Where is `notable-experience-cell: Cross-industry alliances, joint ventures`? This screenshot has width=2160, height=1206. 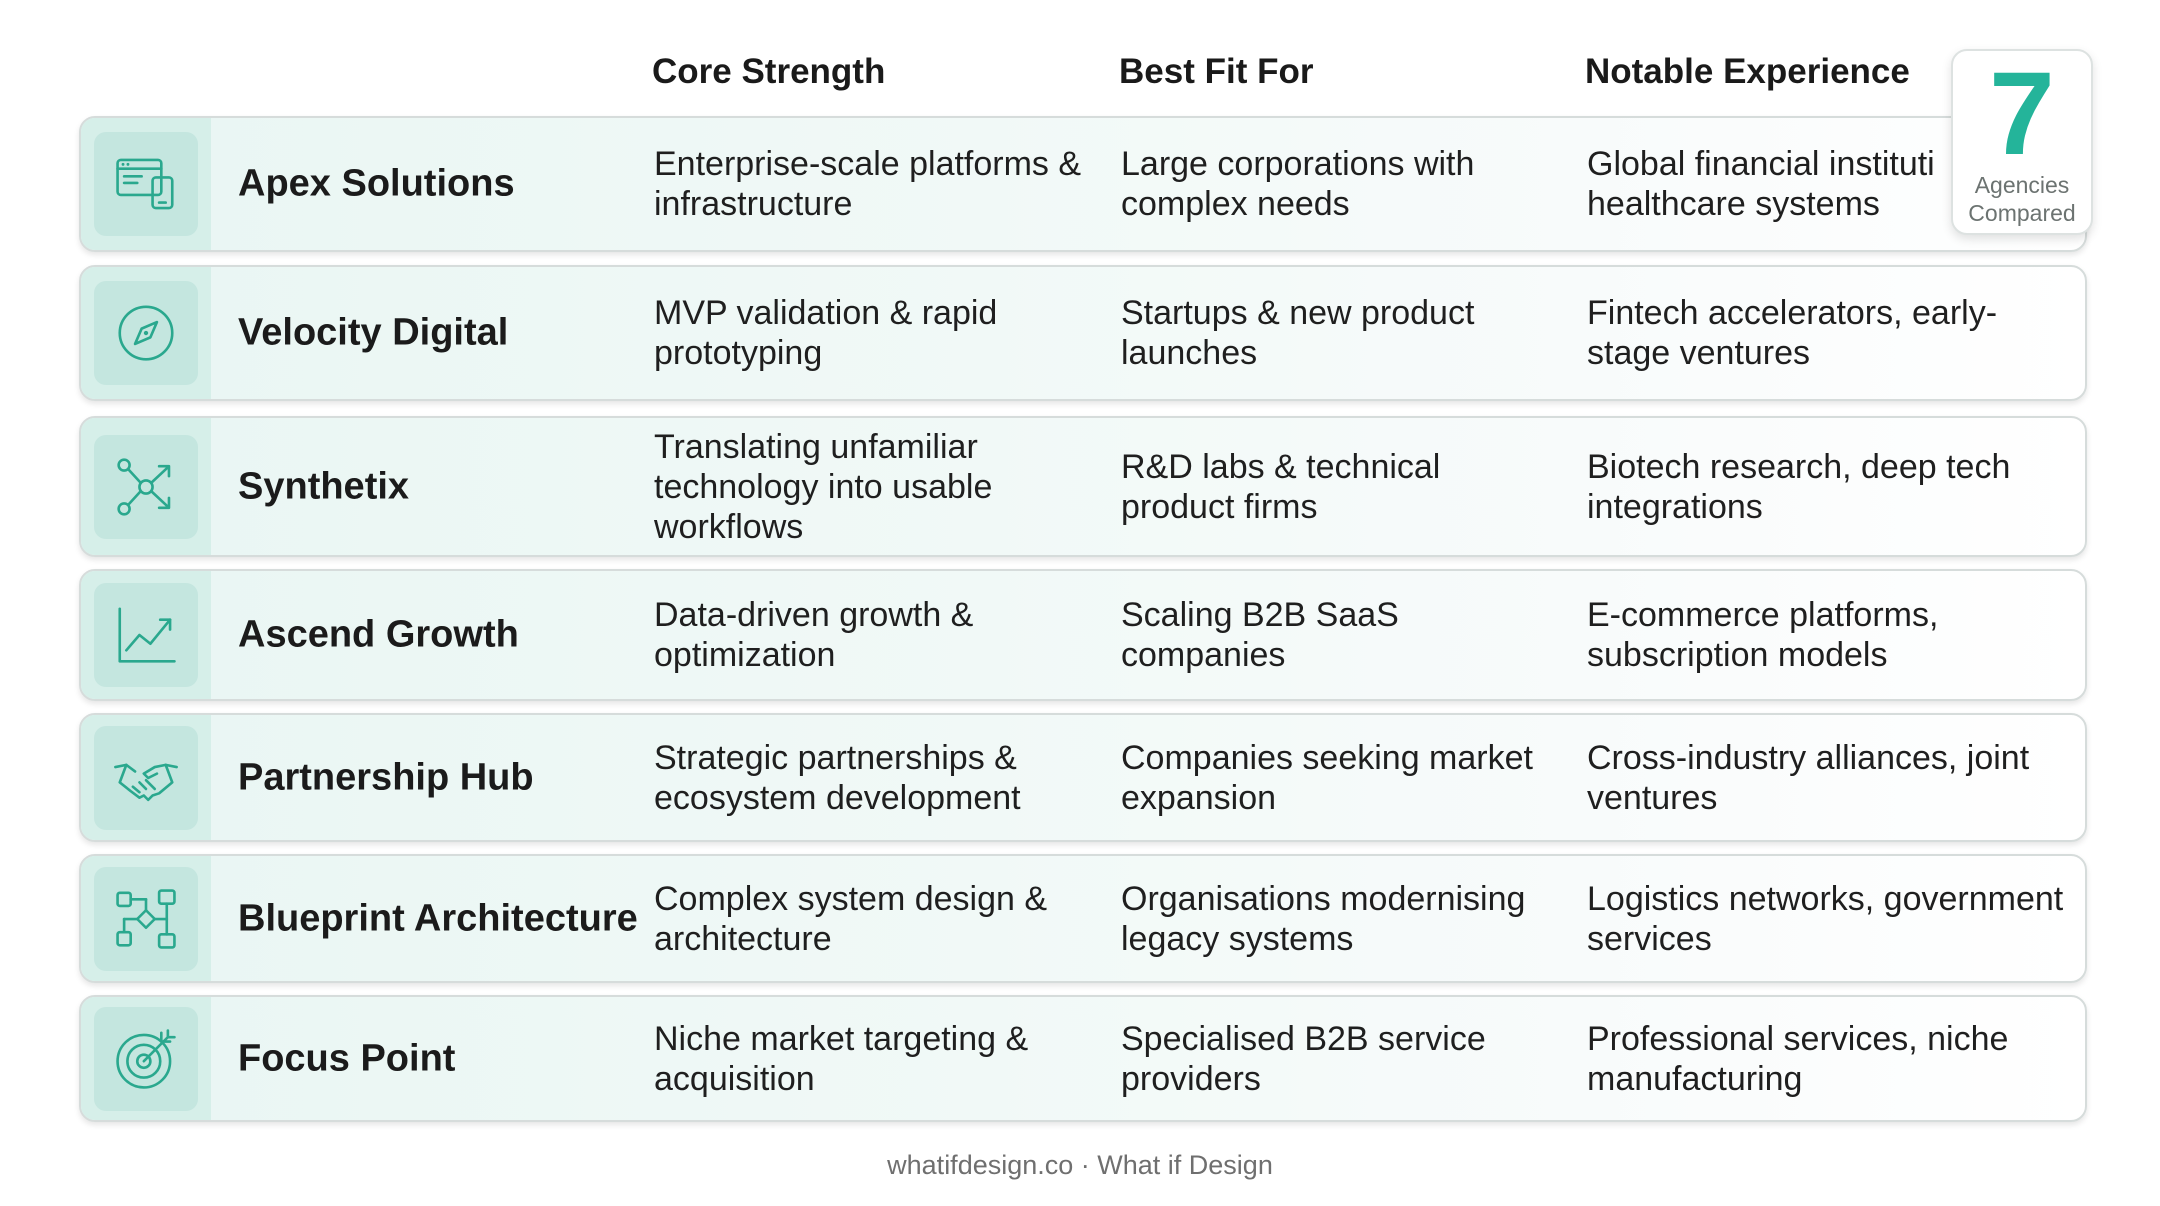 notable-experience-cell: Cross-industry alliances, joint ventures is located at coordinates (1808, 777).